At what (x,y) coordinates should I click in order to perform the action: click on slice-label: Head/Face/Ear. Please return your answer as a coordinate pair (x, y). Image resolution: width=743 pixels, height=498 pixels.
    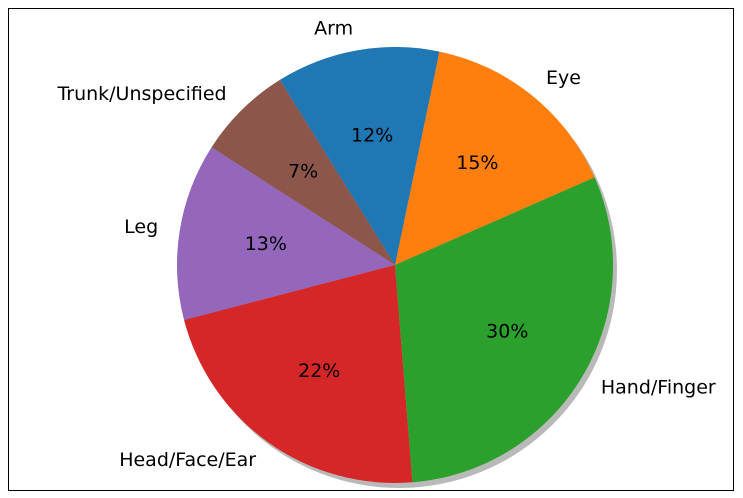
    Looking at the image, I should click on (187, 460).